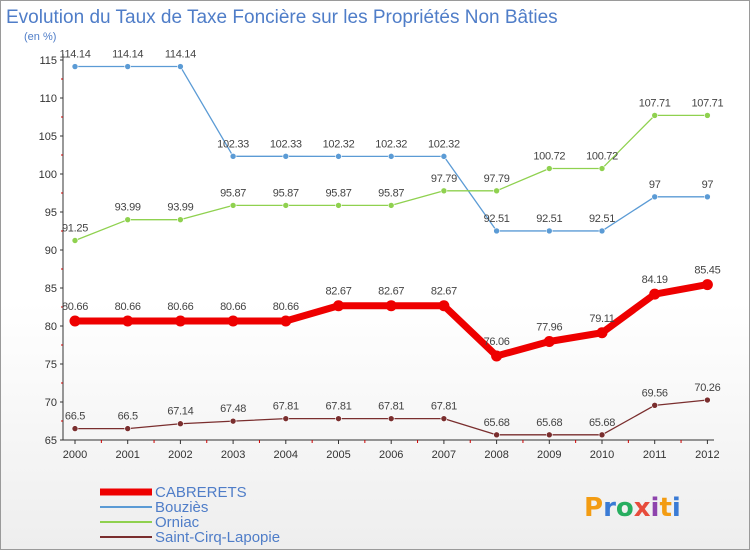  Describe the element at coordinates (655, 280) in the screenshot. I see `data-label: 84.19` at that location.